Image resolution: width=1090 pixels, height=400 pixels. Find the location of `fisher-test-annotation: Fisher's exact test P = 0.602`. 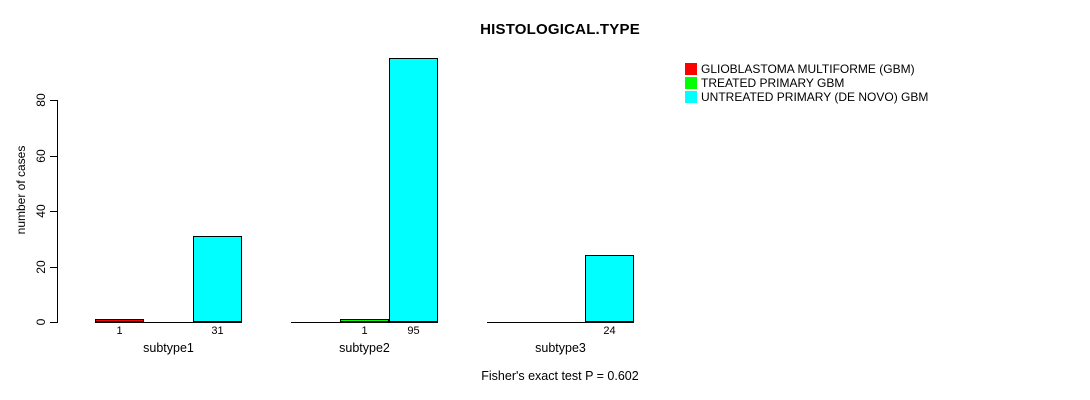

fisher-test-annotation: Fisher's exact test P = 0.602 is located at coordinates (560, 376).